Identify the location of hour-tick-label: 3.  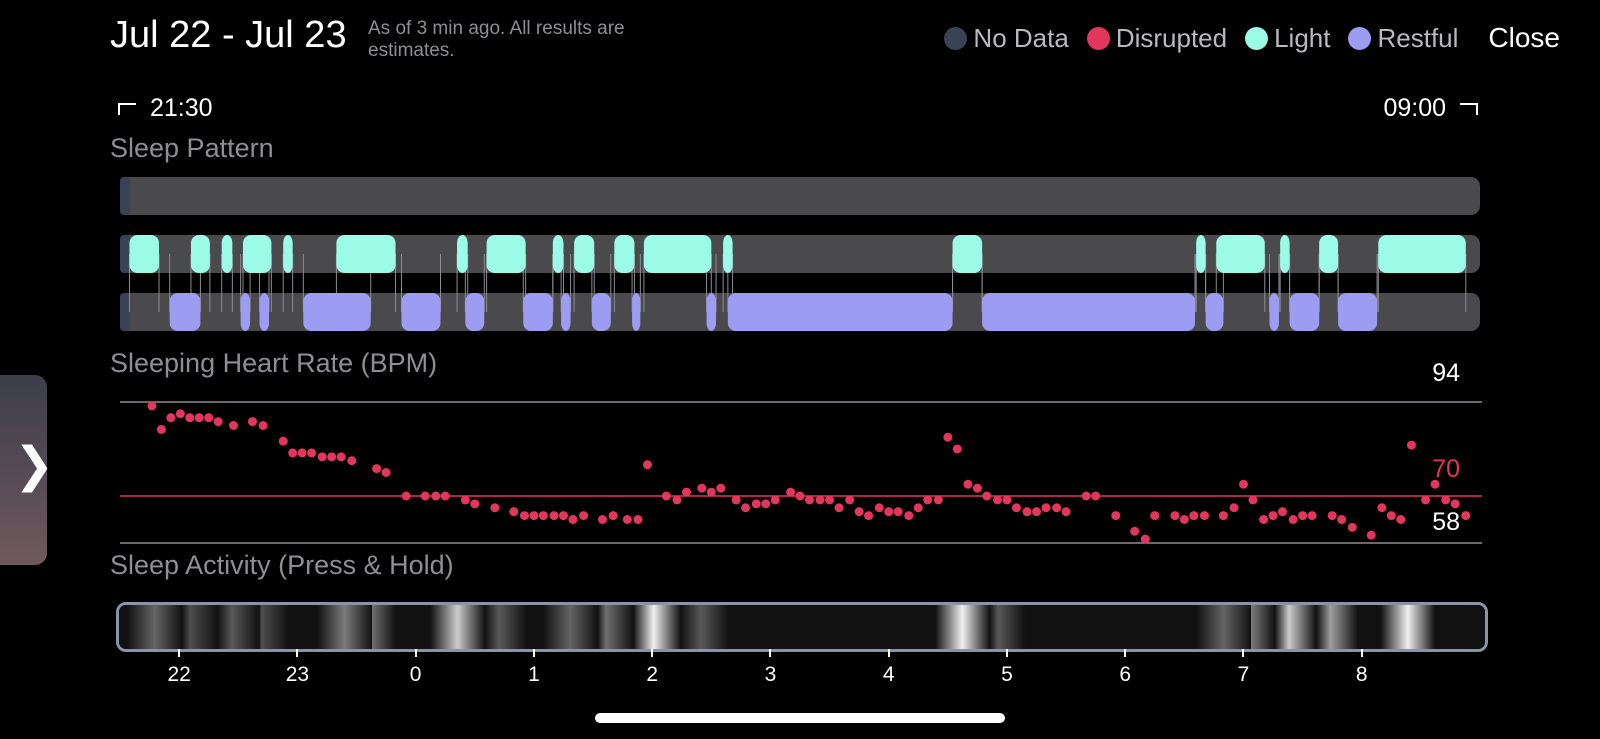
(770, 674).